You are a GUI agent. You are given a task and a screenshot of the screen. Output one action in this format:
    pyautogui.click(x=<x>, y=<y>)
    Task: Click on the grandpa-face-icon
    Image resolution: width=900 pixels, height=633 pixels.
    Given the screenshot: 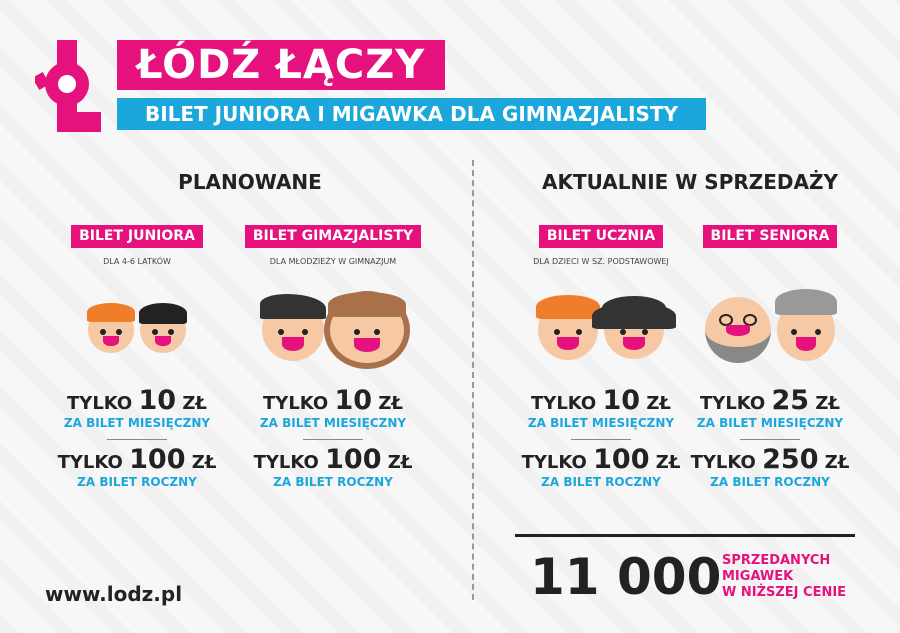 What is the action you would take?
    pyautogui.click(x=738, y=330)
    